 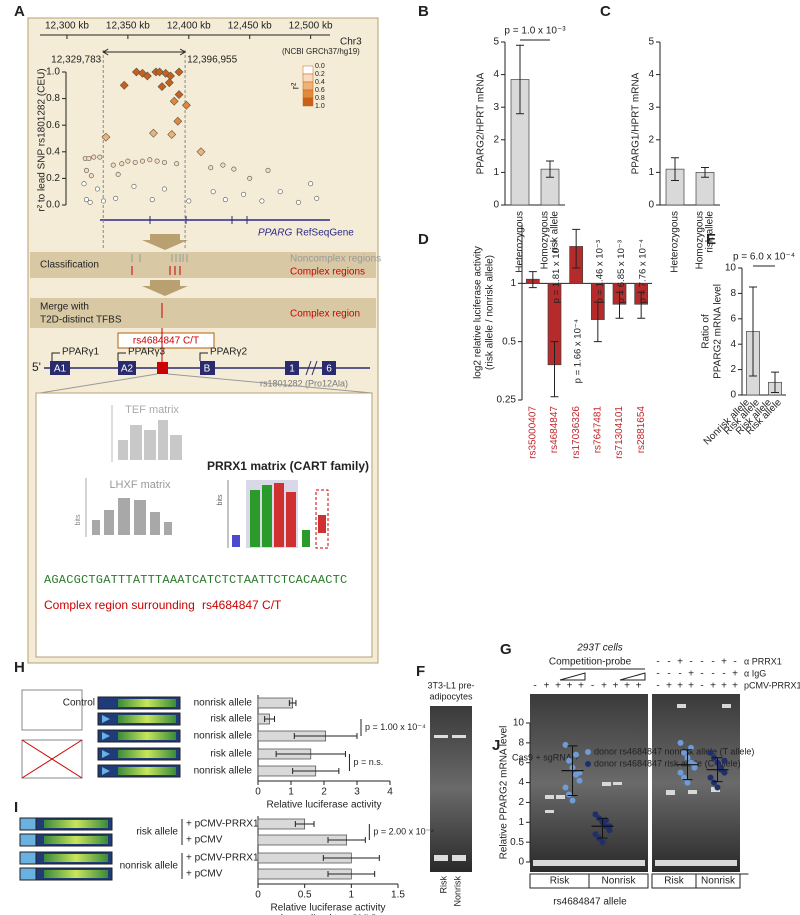 I want to click on panel-label: F, so click(x=420, y=671).